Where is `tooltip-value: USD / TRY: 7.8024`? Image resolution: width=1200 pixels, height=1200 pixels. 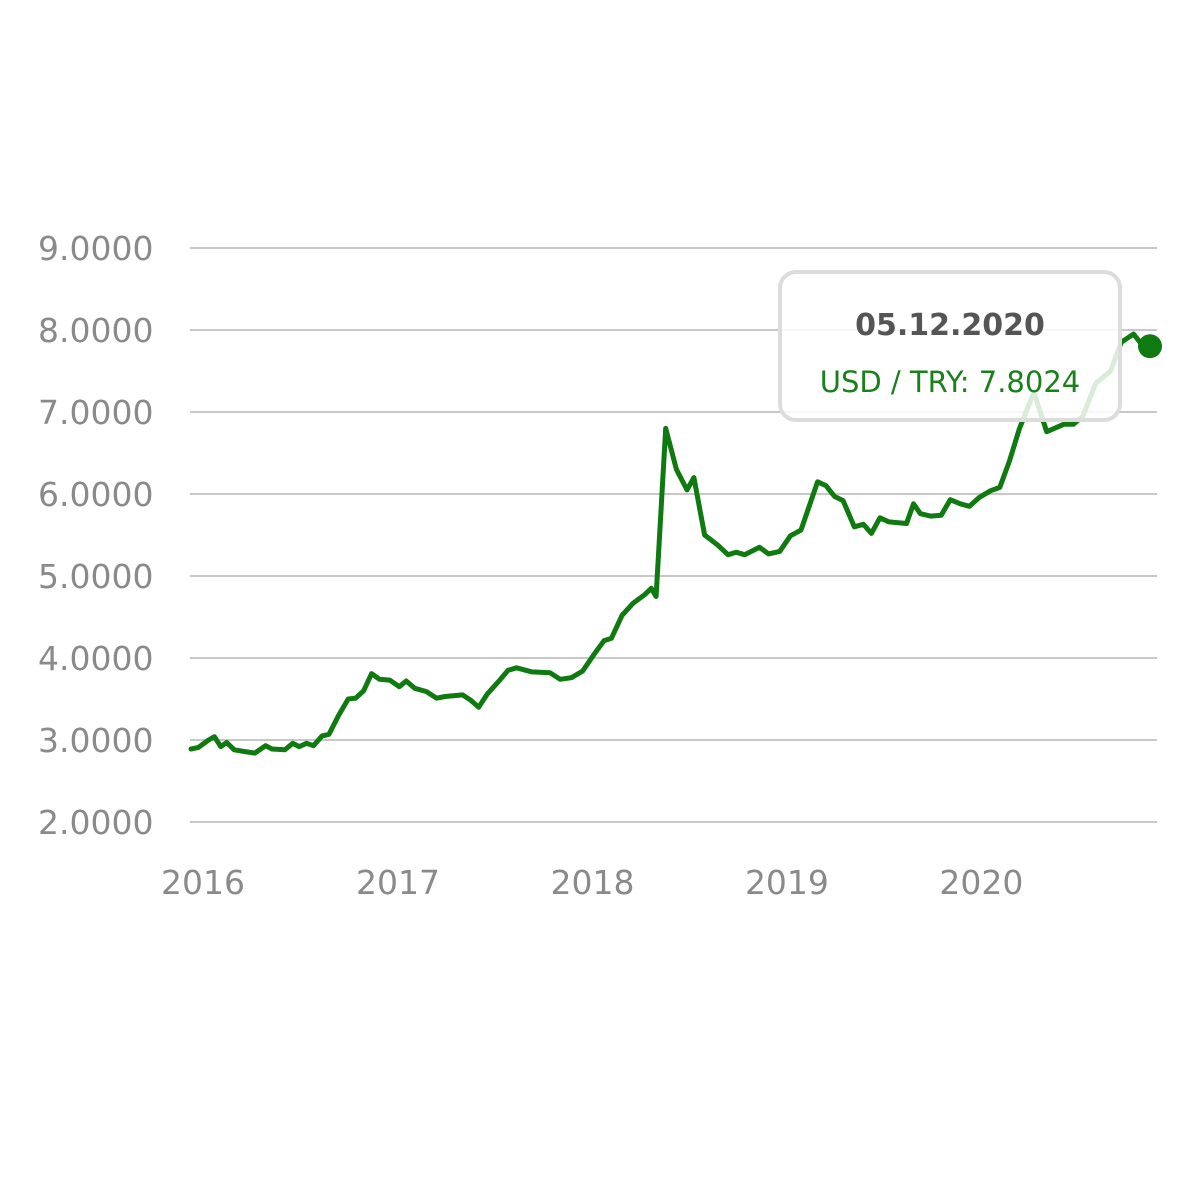 tooltip-value: USD / TRY: 7.8024 is located at coordinates (950, 382).